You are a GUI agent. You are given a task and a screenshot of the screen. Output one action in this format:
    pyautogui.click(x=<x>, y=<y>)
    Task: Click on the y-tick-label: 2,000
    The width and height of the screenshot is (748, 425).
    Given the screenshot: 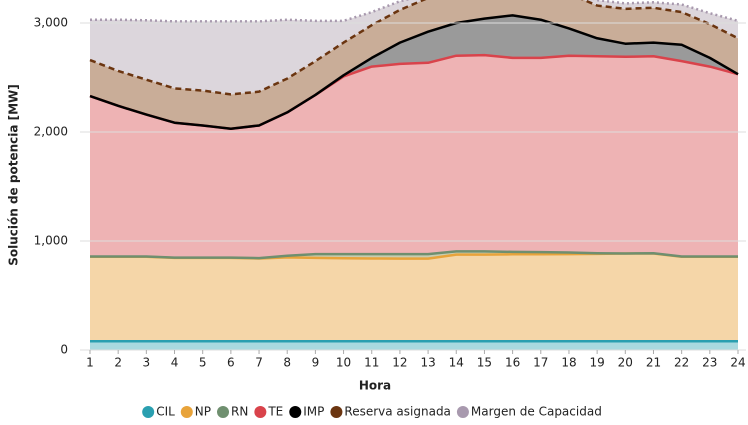 What is the action you would take?
    pyautogui.click(x=51, y=132)
    